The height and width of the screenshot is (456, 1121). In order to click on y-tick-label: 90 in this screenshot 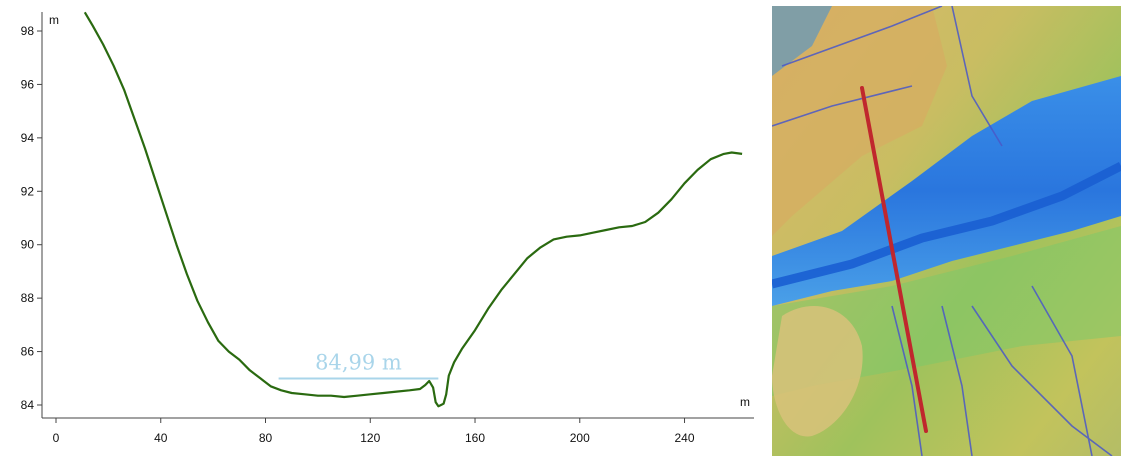, I will do `click(28, 245)`.